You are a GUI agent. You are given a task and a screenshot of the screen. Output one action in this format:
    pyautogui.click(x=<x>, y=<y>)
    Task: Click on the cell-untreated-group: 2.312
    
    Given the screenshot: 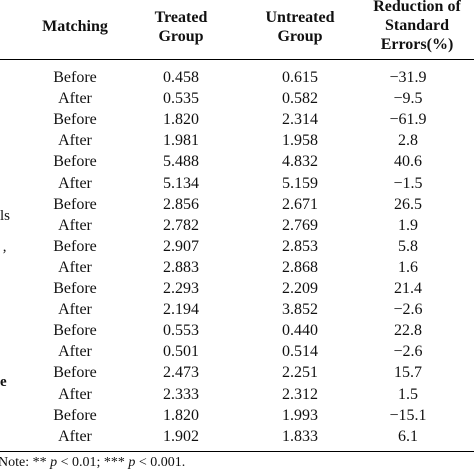 What is the action you would take?
    pyautogui.click(x=300, y=394)
    